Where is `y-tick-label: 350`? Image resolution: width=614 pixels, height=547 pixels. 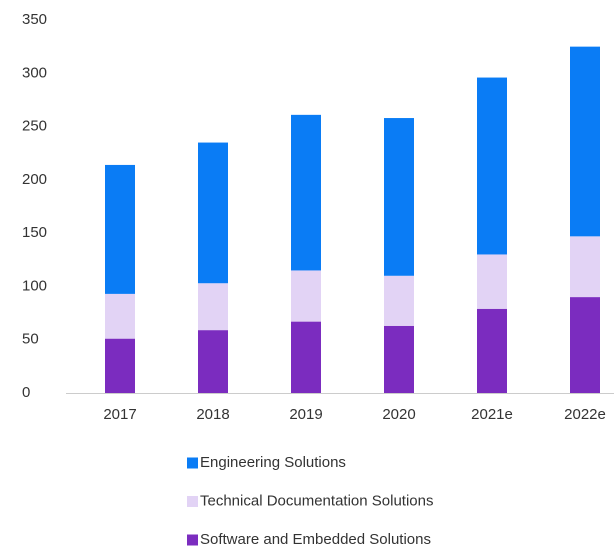 y-tick-label: 350 is located at coordinates (34, 19).